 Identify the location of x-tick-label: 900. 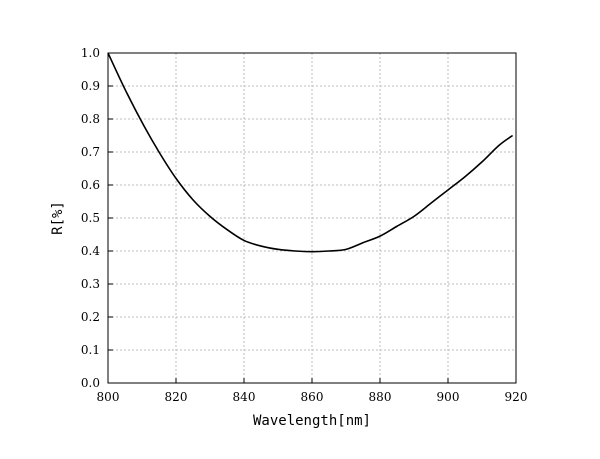
(448, 397).